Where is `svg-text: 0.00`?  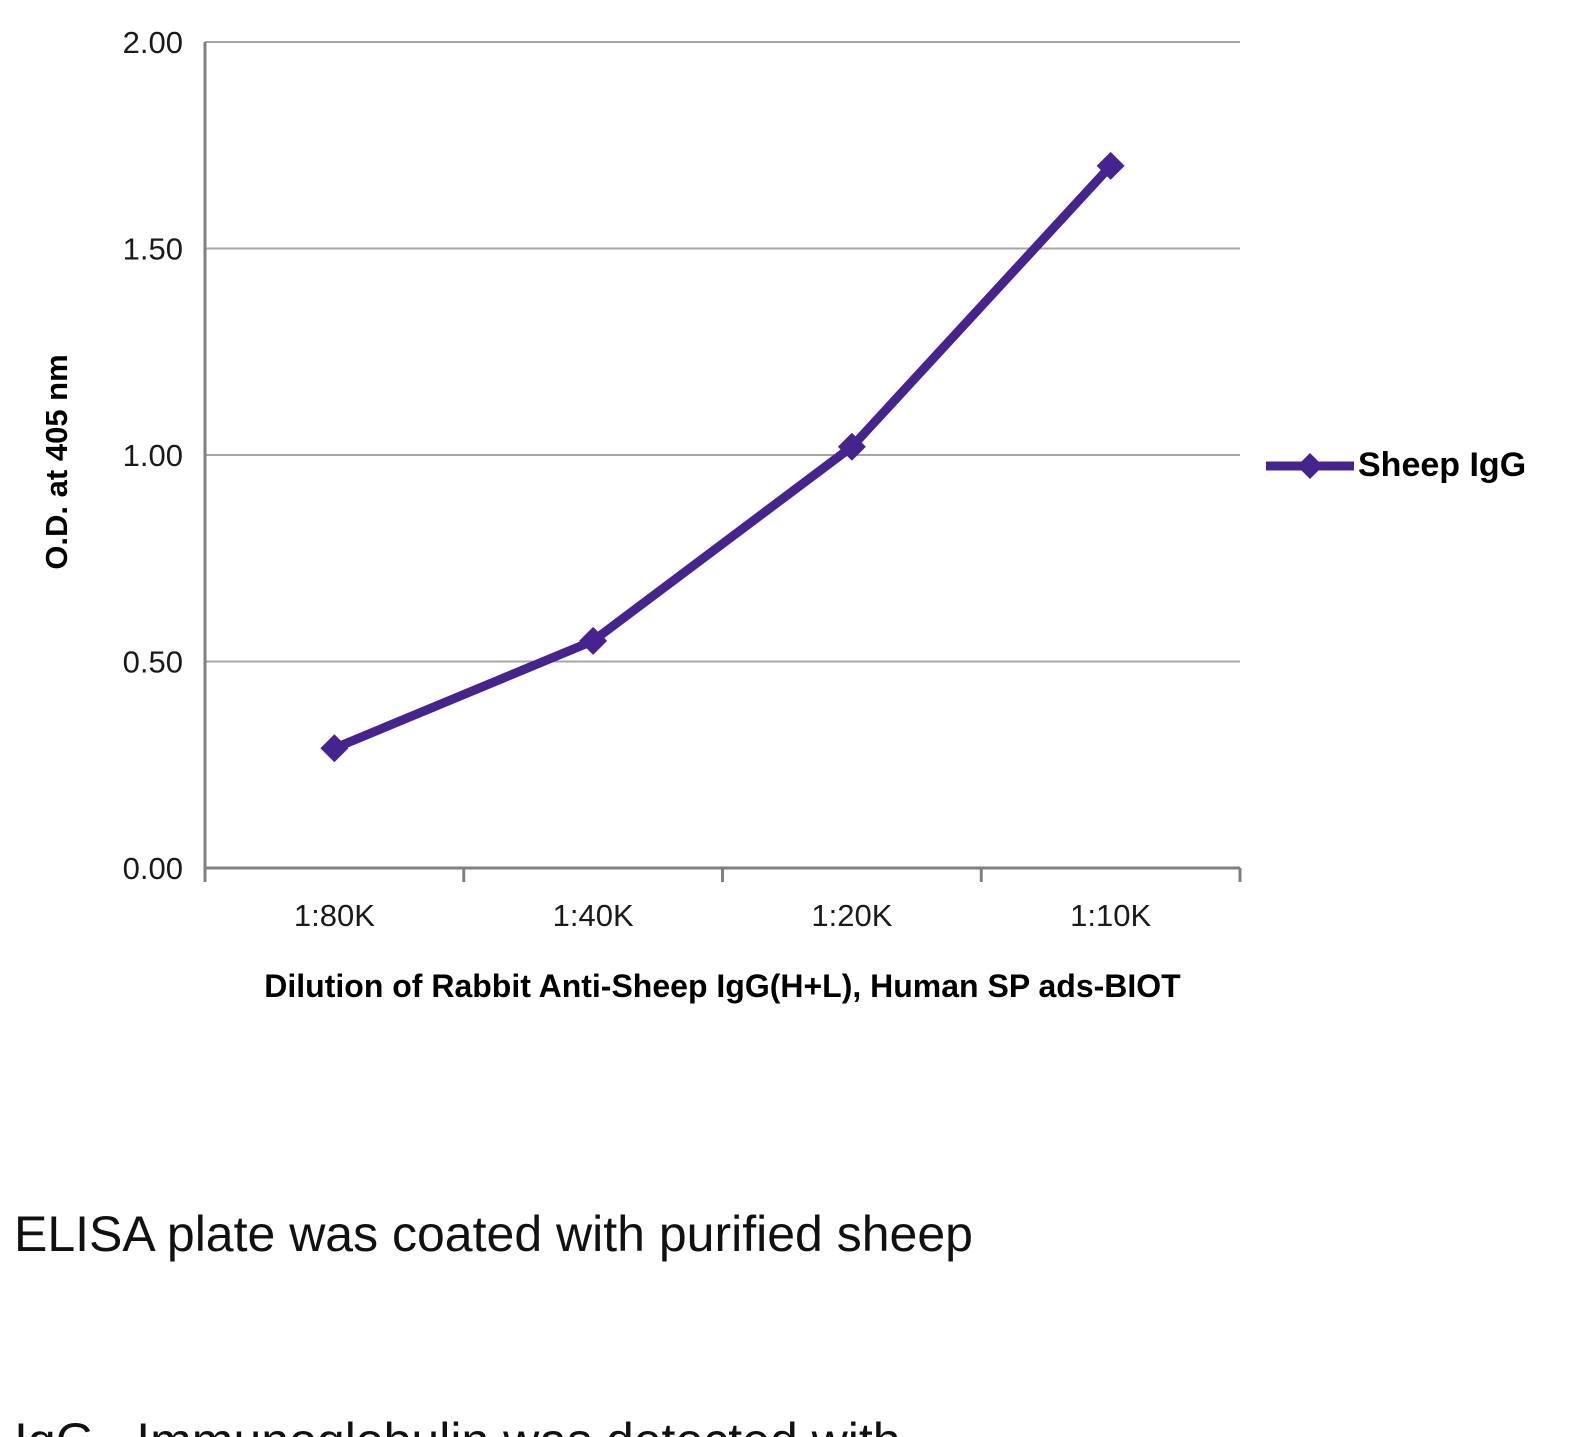
svg-text: 0.00 is located at coordinates (153, 868).